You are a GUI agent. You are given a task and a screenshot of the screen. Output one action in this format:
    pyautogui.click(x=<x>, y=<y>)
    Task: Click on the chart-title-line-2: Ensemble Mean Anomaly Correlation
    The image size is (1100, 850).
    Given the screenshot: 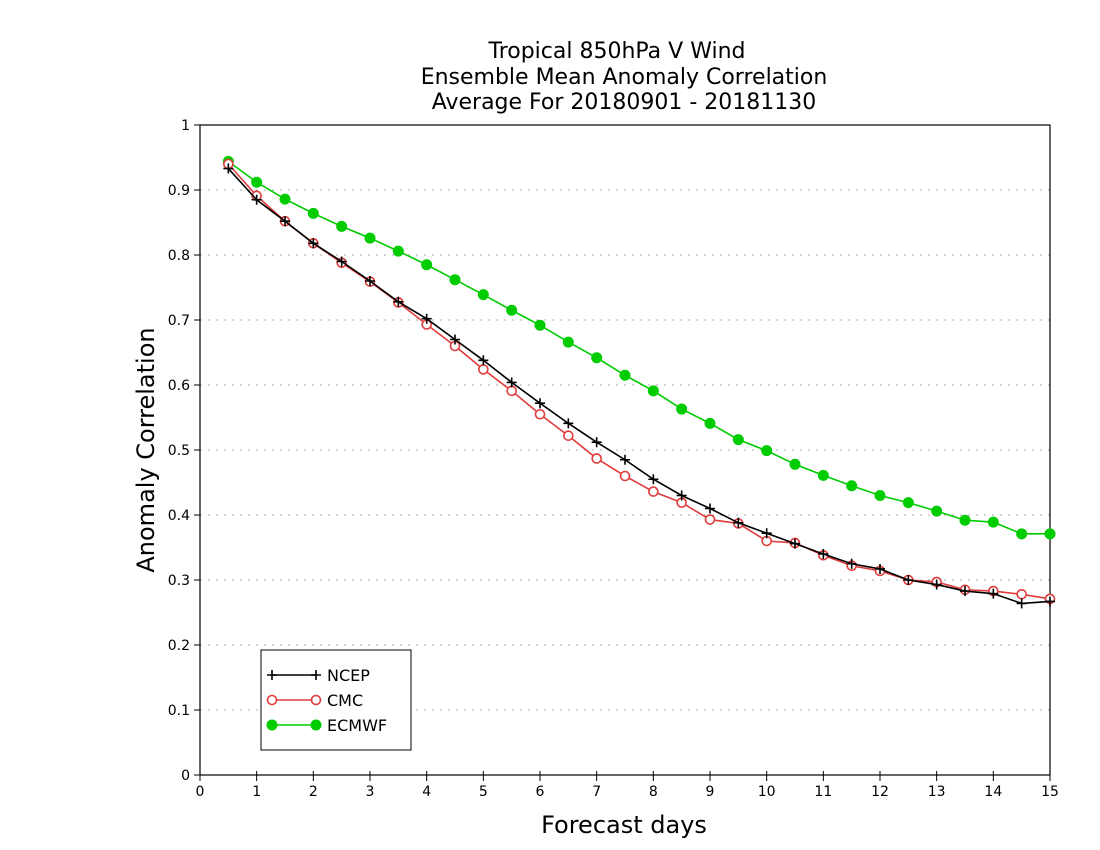 What is the action you would take?
    pyautogui.click(x=624, y=77)
    